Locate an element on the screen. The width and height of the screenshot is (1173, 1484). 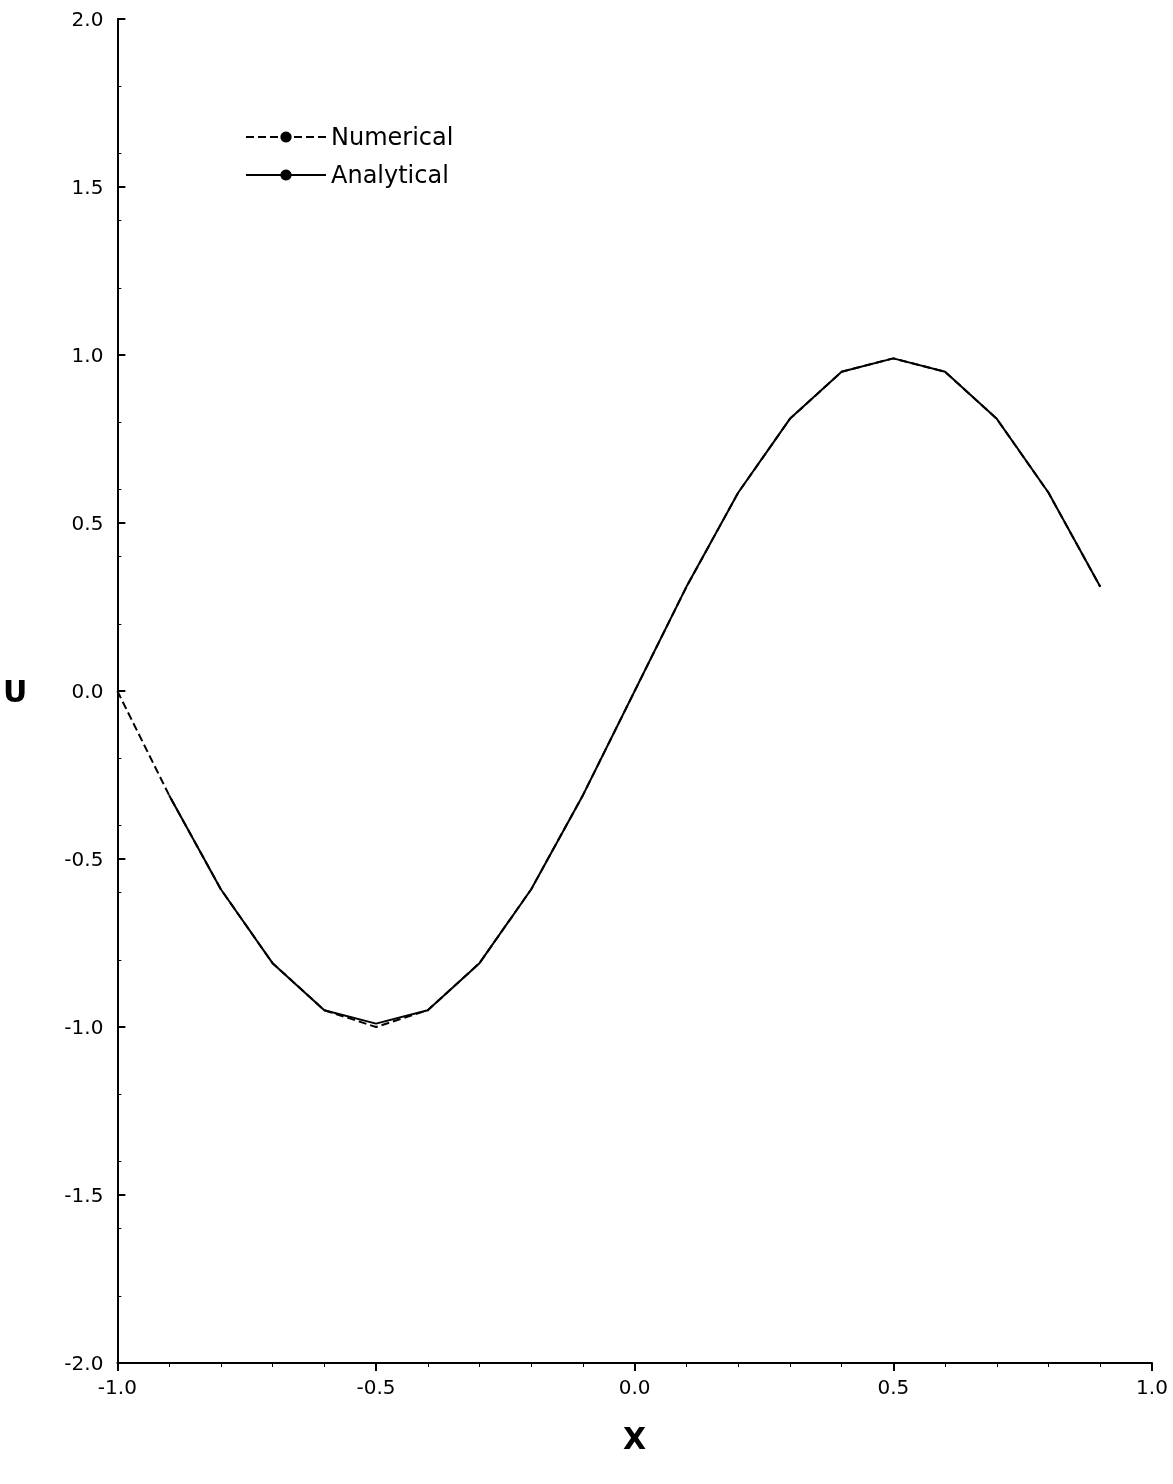
legend-label: Numerical is located at coordinates (392, 137).